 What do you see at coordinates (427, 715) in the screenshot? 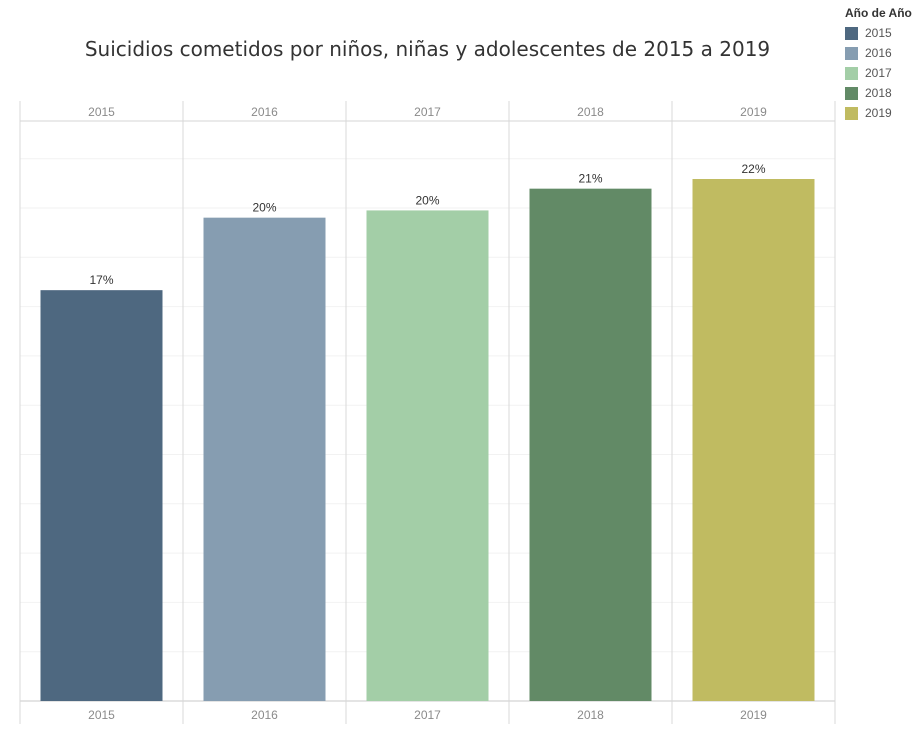
I see `x-tick-label: 2017` at bounding box center [427, 715].